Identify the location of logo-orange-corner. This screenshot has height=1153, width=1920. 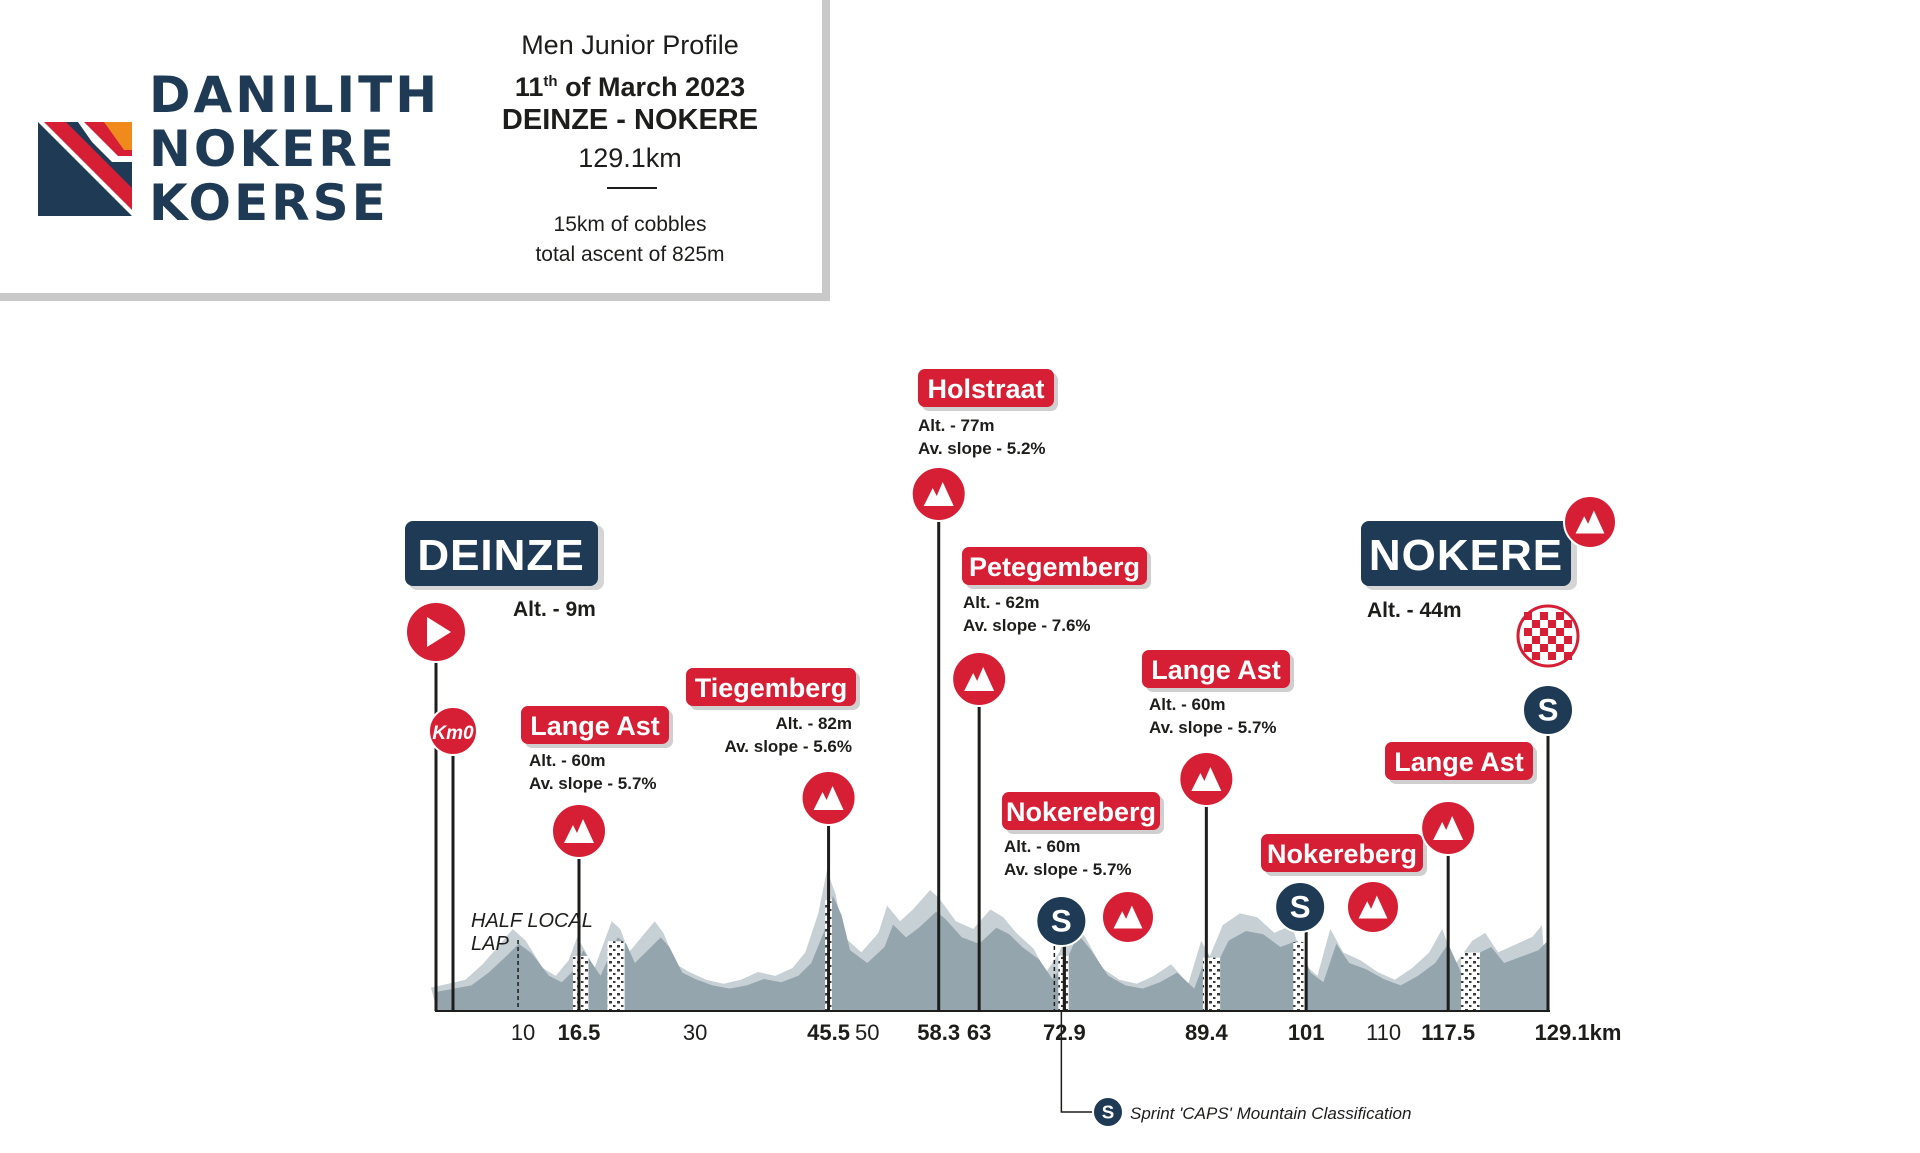
(118, 136).